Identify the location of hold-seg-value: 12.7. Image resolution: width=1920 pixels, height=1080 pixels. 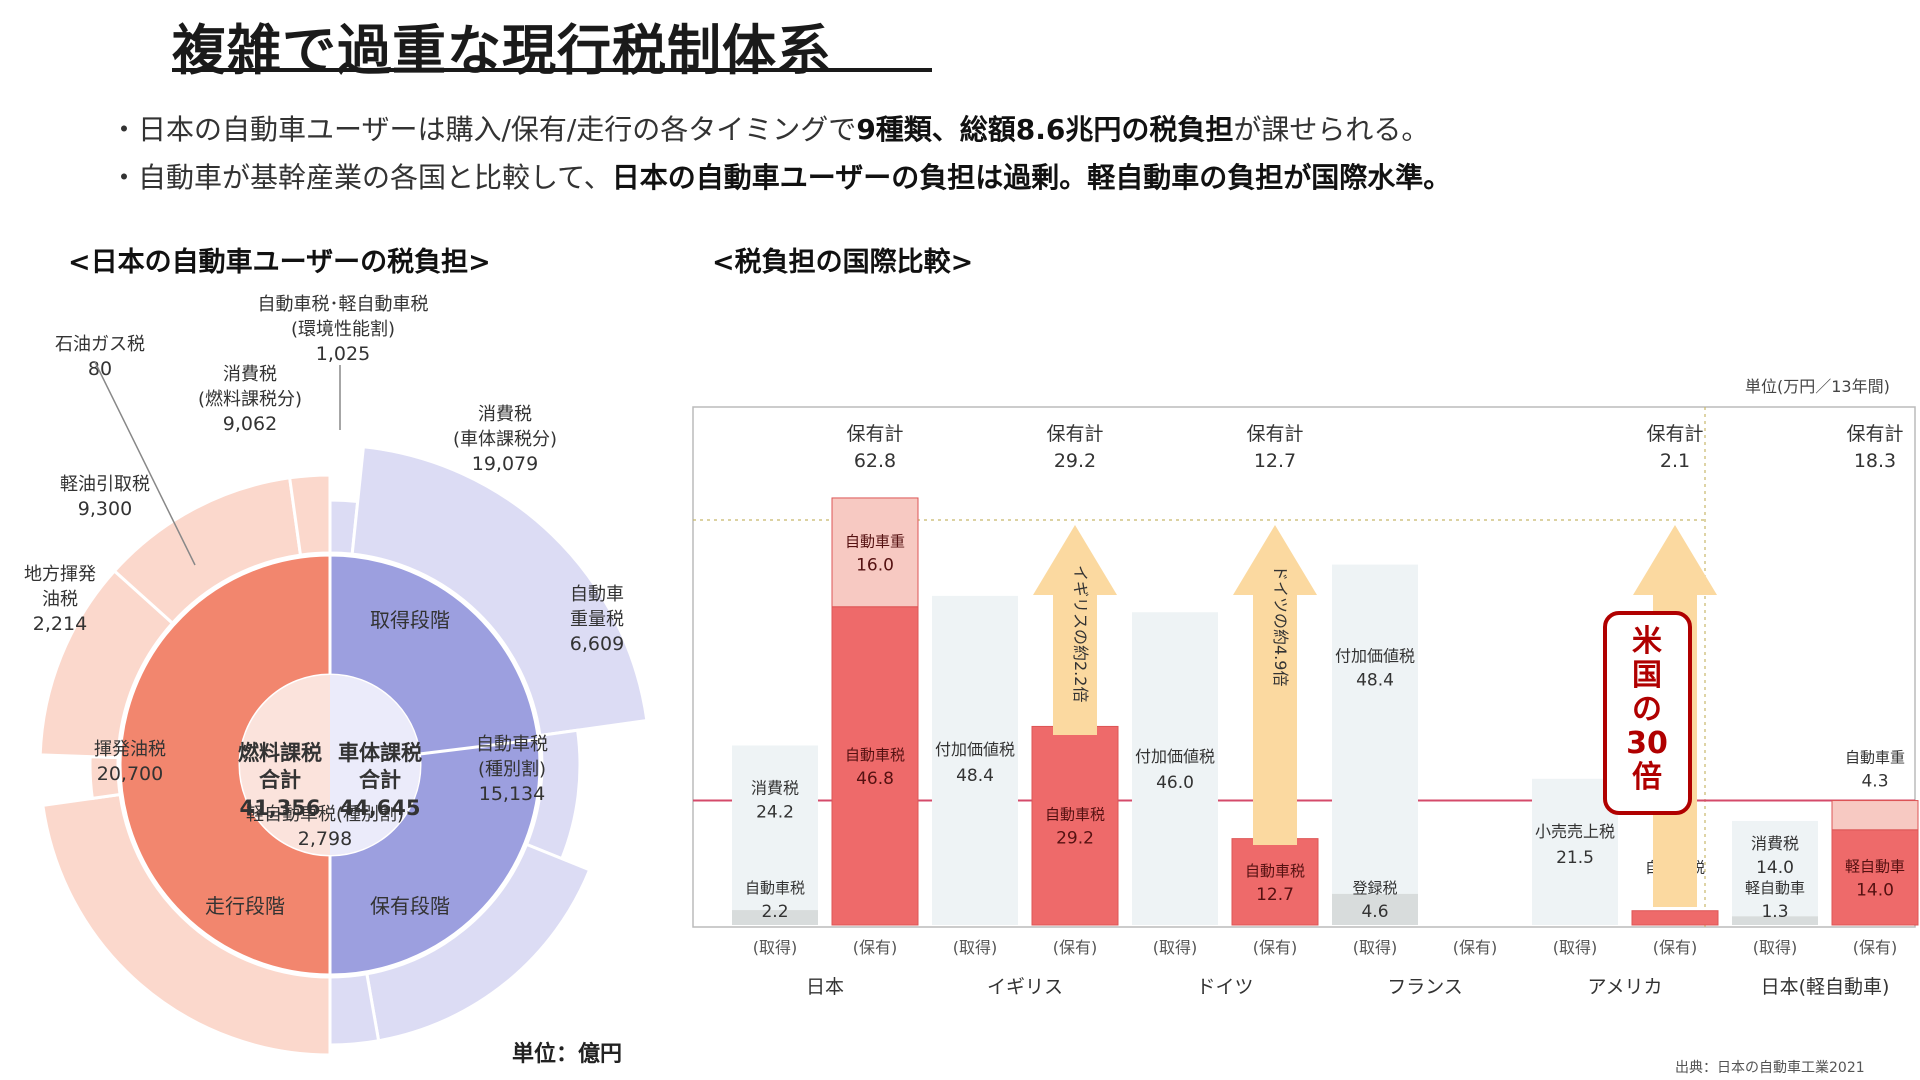
(1275, 895).